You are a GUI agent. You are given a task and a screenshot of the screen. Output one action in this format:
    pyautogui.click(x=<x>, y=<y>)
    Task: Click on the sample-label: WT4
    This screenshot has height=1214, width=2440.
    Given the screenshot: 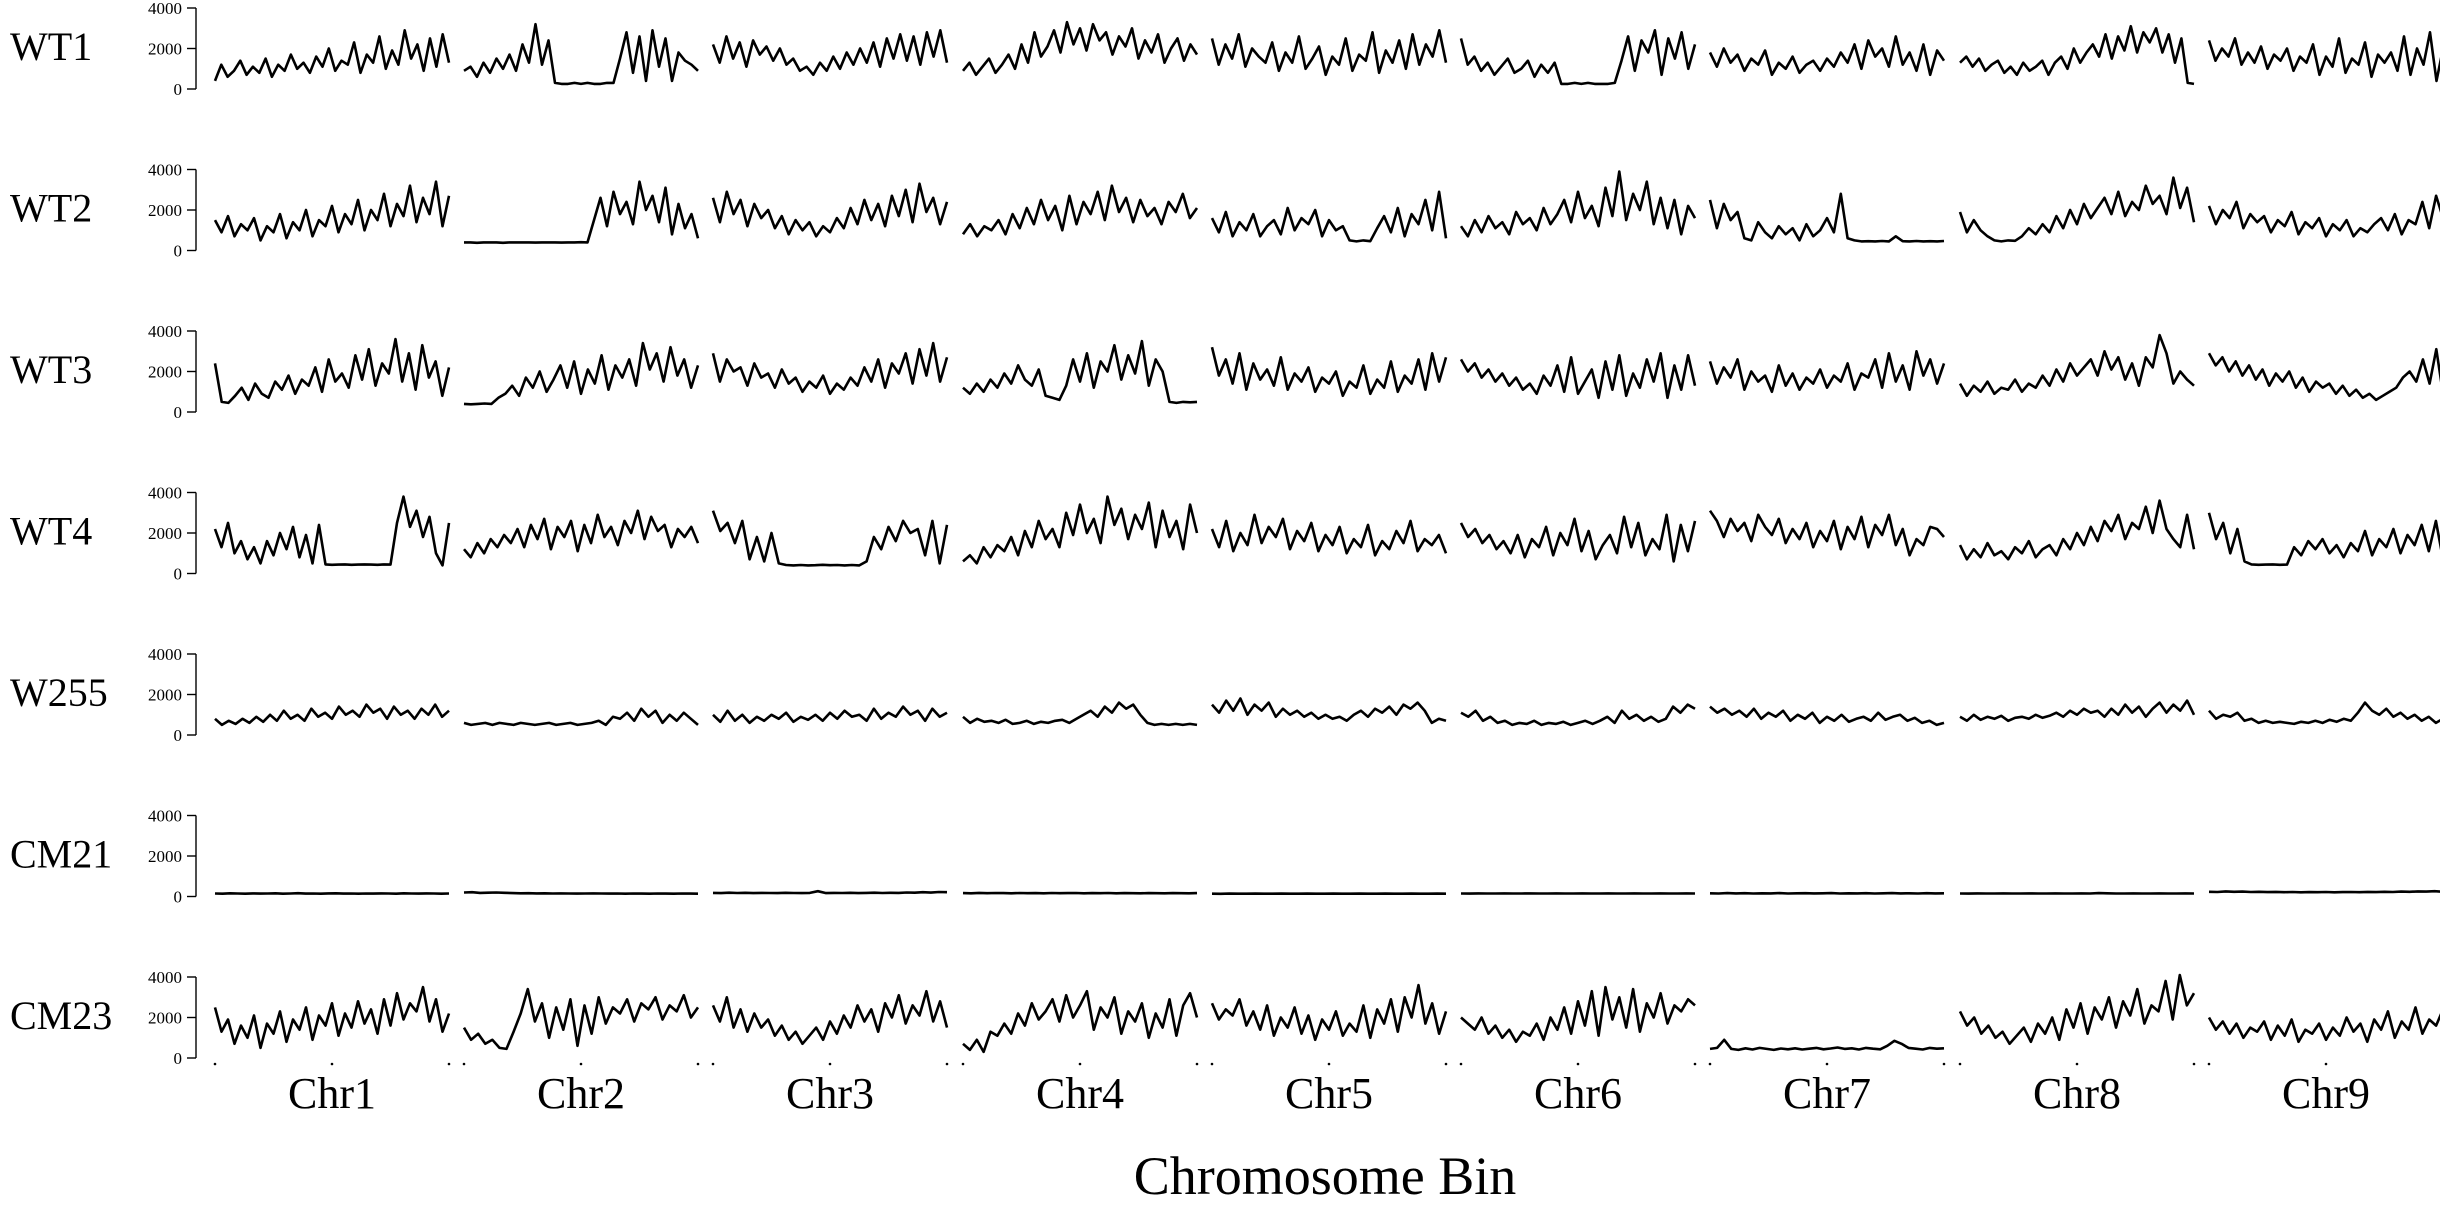 What is the action you would take?
    pyautogui.click(x=51, y=531)
    